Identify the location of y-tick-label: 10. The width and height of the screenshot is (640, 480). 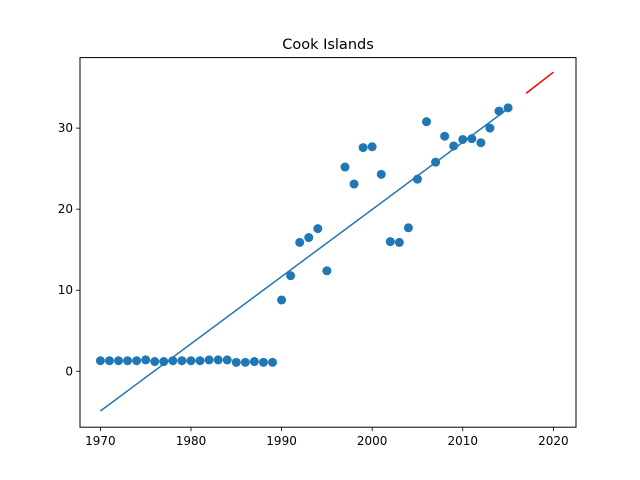
(65, 290).